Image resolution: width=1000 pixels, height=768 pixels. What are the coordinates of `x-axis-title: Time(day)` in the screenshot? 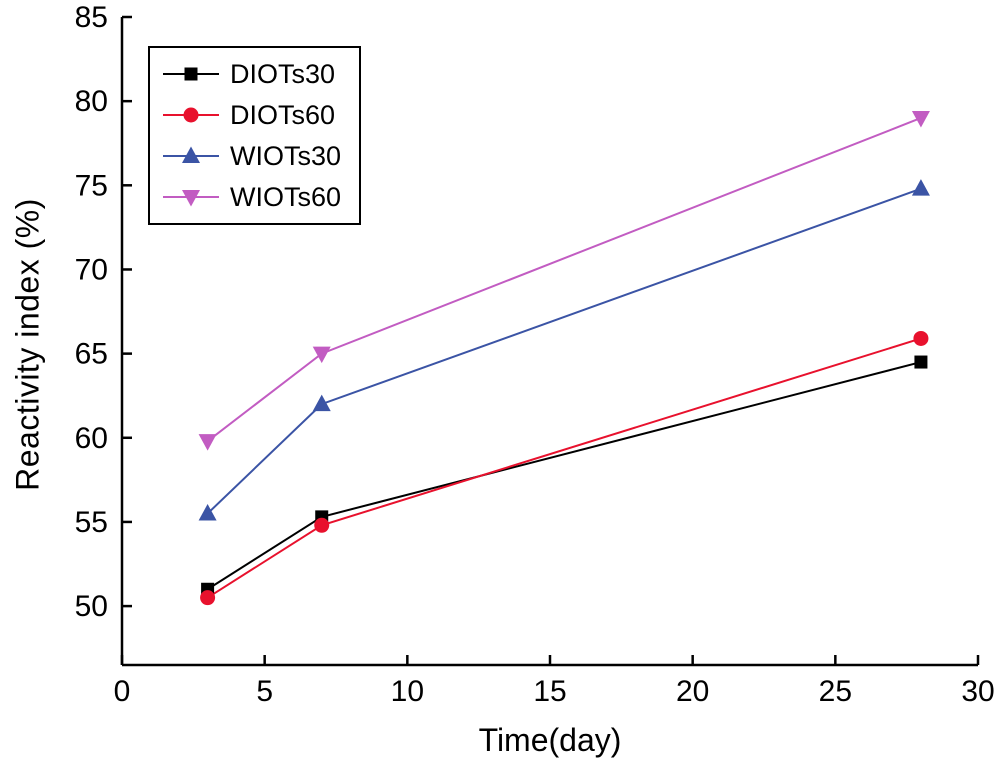 It's located at (550, 740).